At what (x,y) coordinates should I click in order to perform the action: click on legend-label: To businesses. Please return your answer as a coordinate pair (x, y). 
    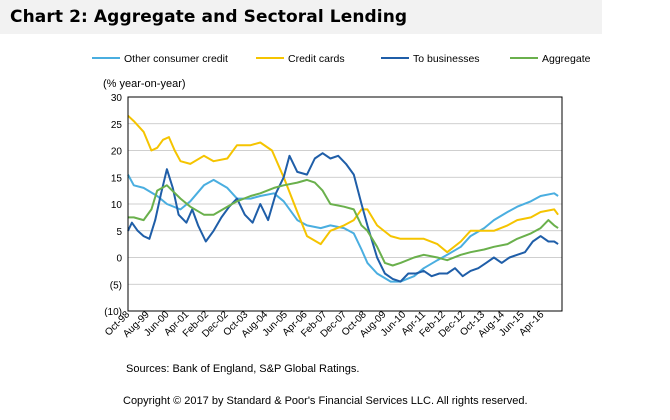
    Looking at the image, I should click on (446, 59).